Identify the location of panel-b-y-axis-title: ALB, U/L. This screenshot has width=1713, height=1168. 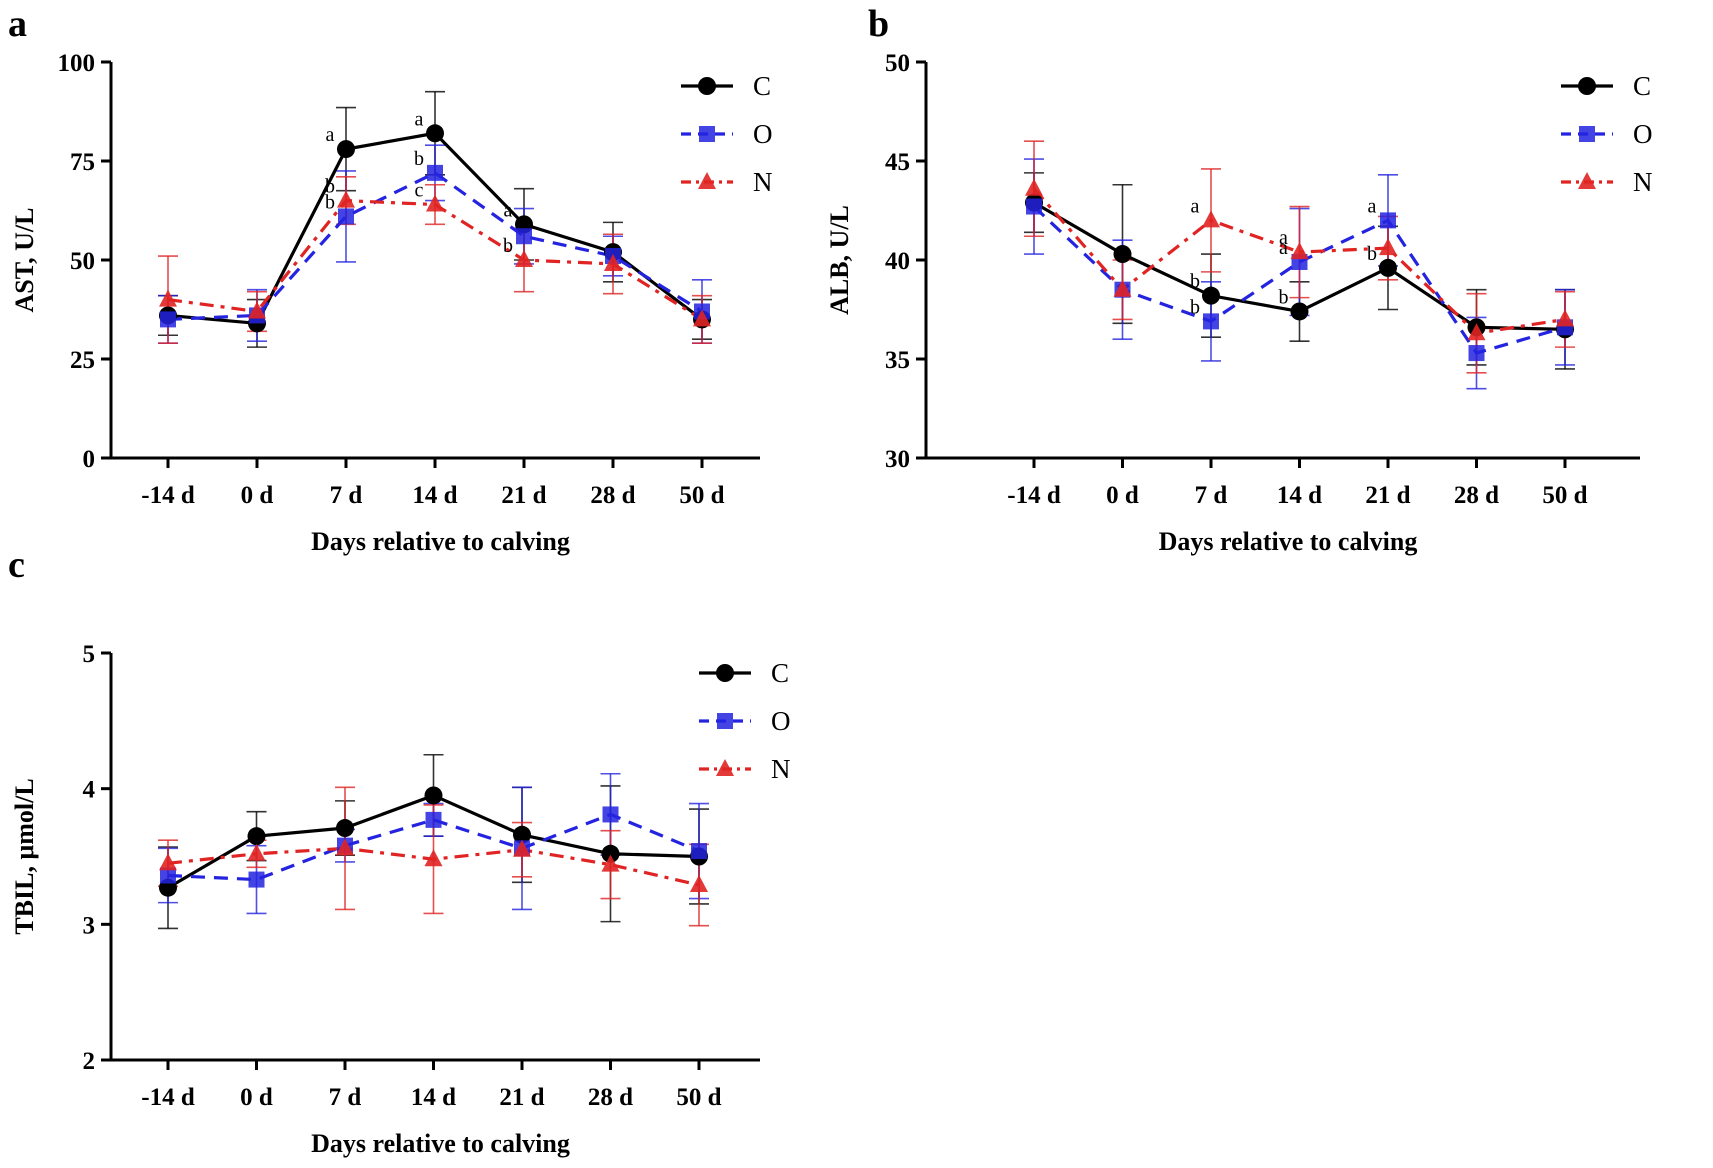
(839, 260).